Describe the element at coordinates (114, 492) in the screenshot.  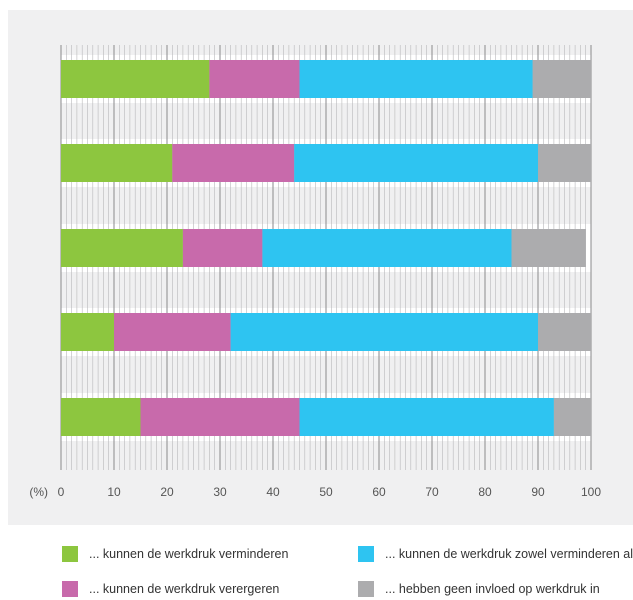
I see `x-tick-label: 10` at that location.